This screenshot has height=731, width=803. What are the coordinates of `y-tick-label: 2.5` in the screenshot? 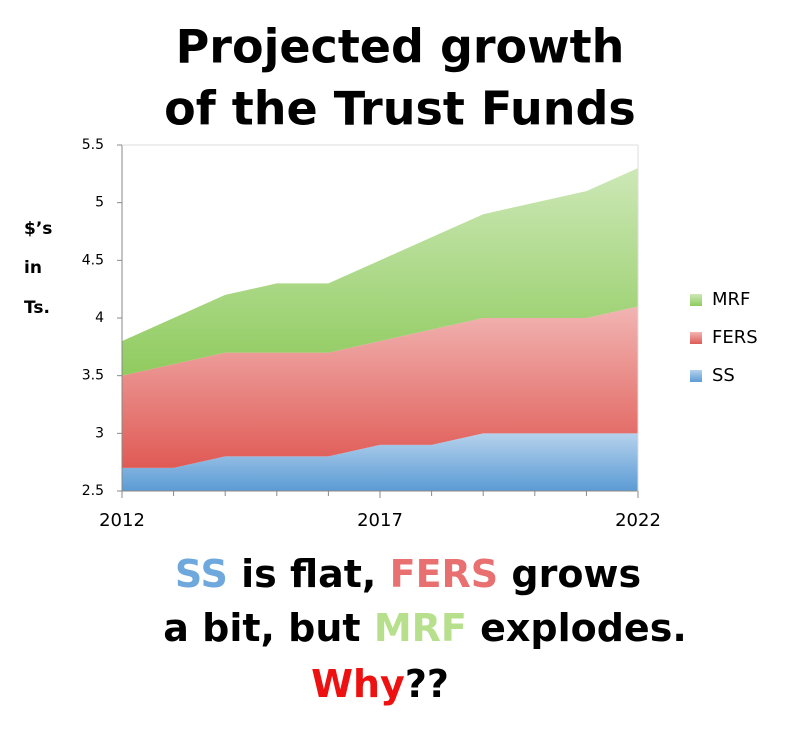 It's located at (93, 491).